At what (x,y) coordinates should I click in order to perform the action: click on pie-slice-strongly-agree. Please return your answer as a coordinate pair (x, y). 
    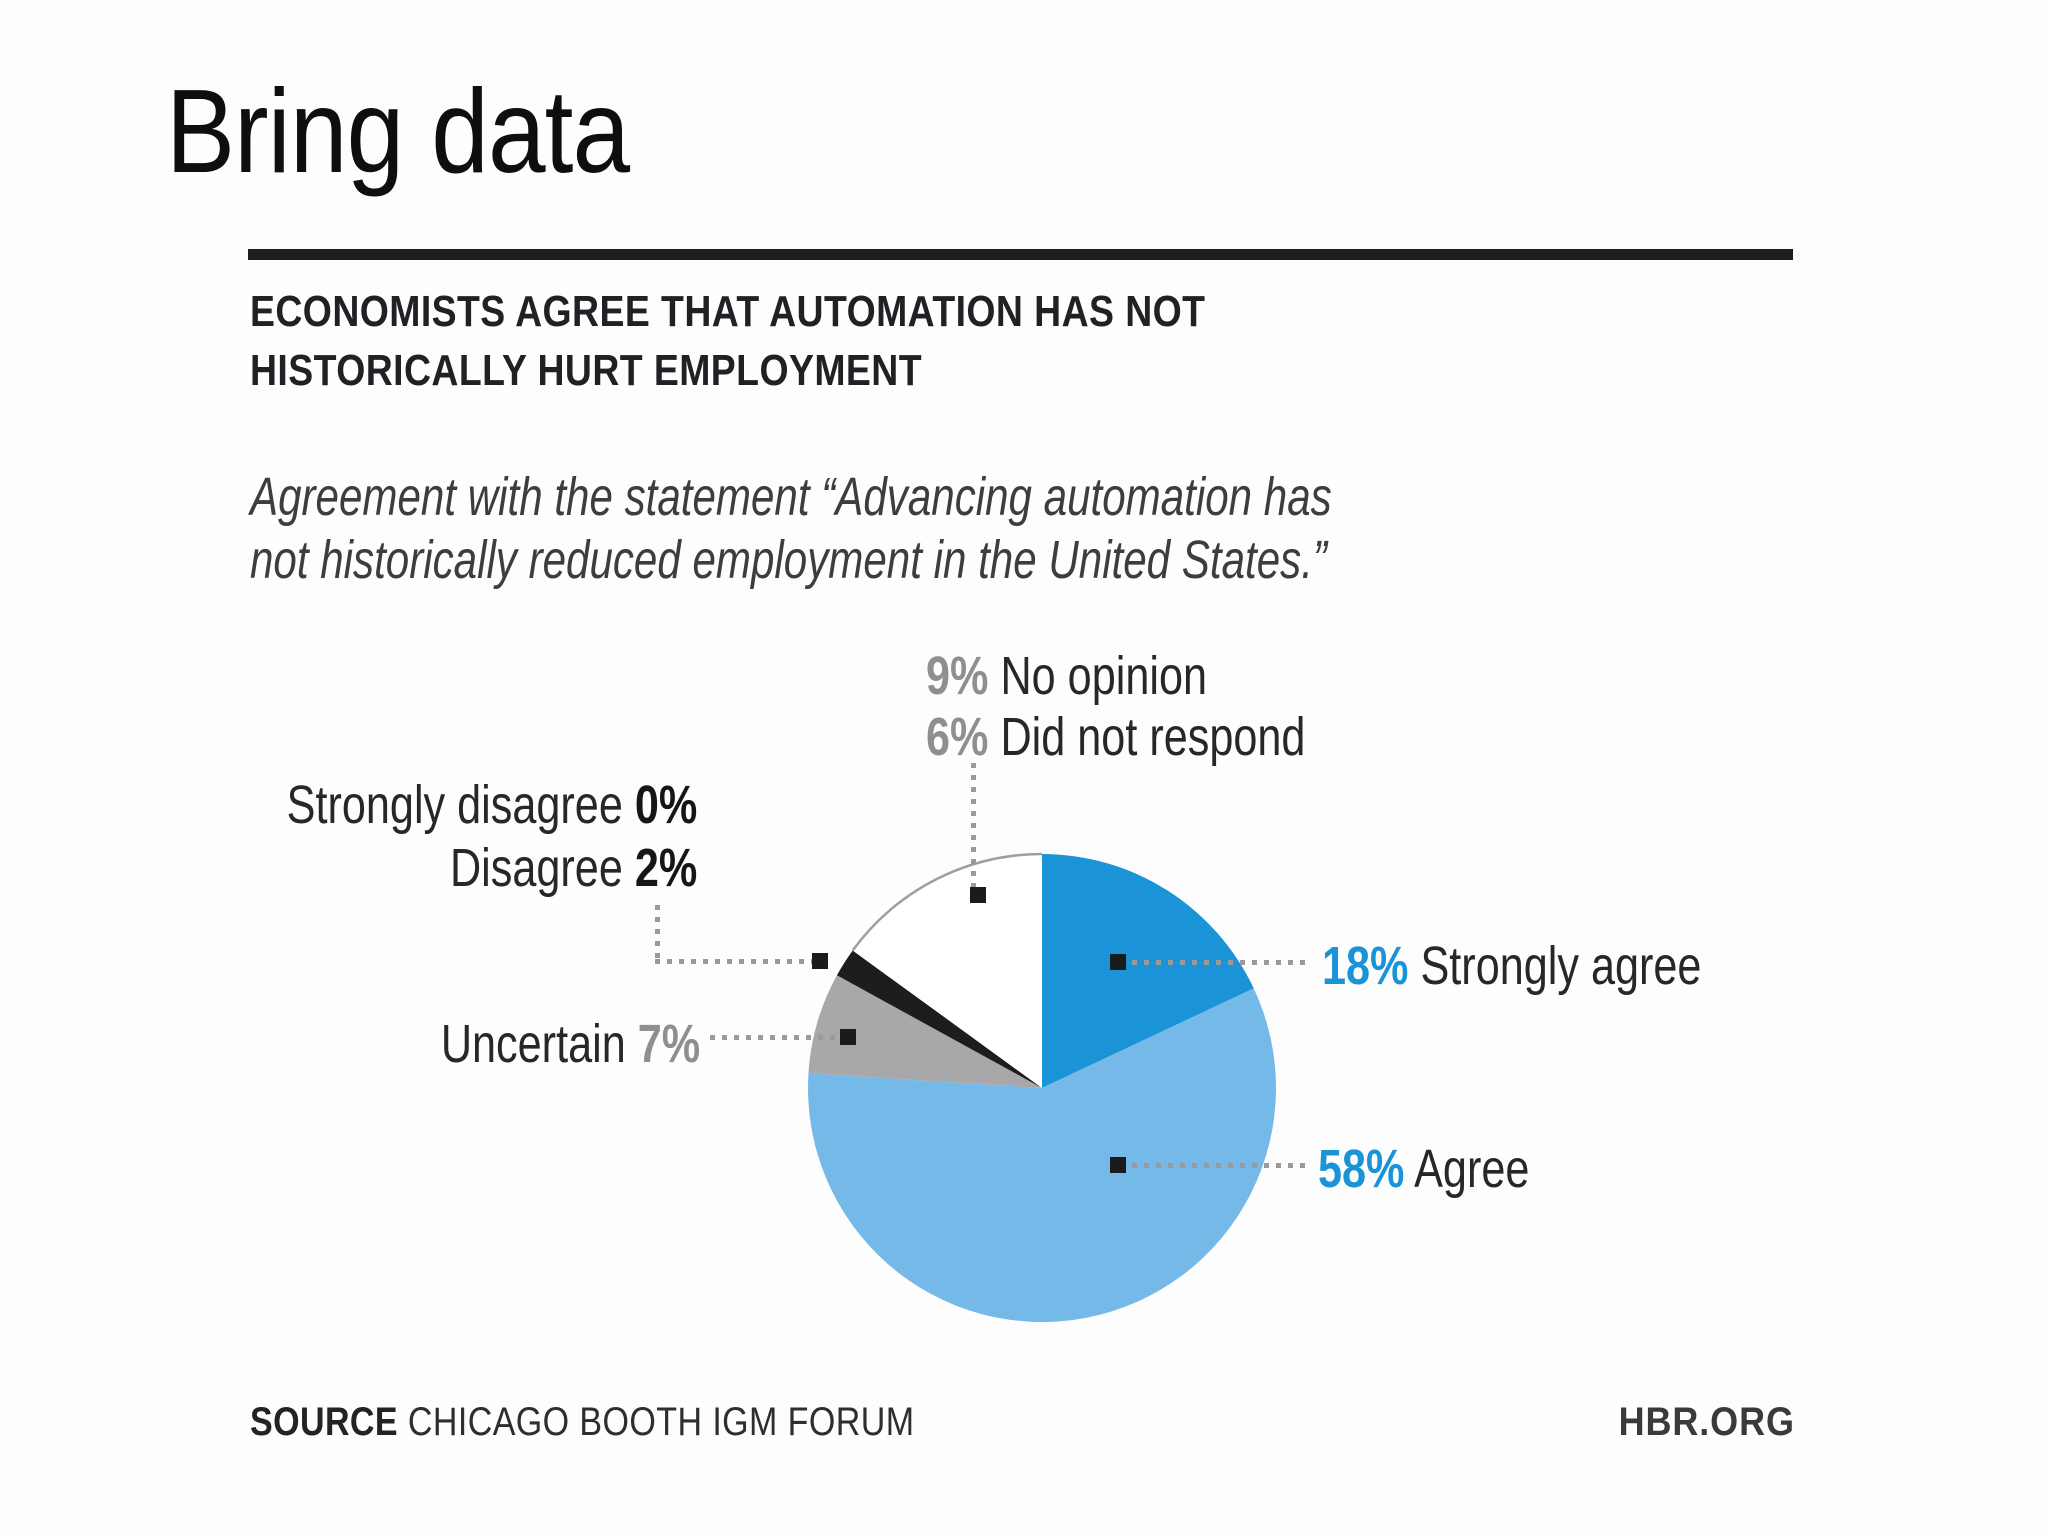
    Looking at the image, I should click on (1148, 971).